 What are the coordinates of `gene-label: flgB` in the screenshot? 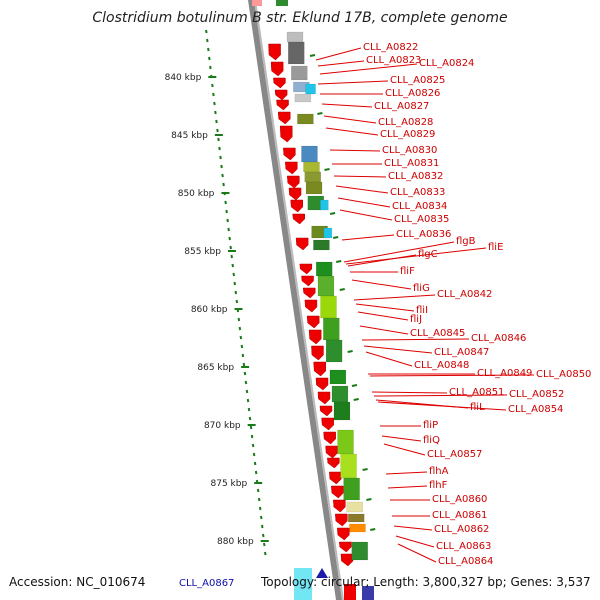 It's located at (466, 241).